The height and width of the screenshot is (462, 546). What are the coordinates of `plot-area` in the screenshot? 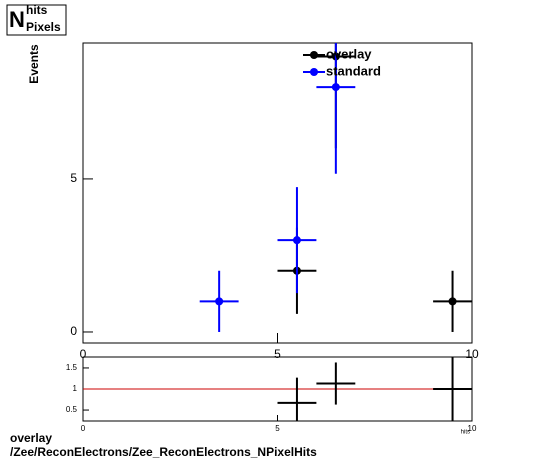 It's located at (277, 389).